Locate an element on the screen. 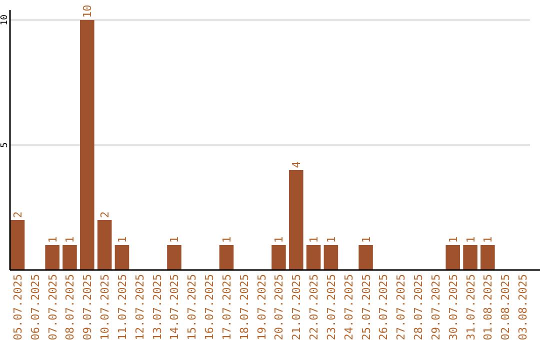  x-tick-label: 01.08.2025 is located at coordinates (488, 307).